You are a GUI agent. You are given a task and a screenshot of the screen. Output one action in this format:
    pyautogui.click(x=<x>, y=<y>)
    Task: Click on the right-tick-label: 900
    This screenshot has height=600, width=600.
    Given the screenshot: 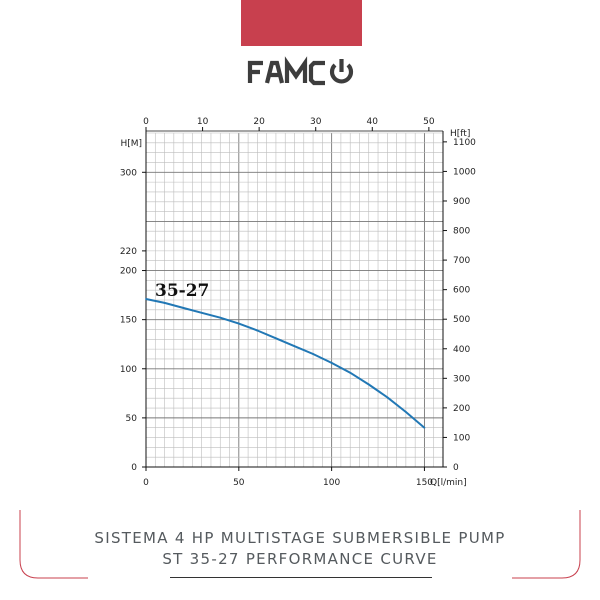 What is the action you would take?
    pyautogui.click(x=461, y=202)
    